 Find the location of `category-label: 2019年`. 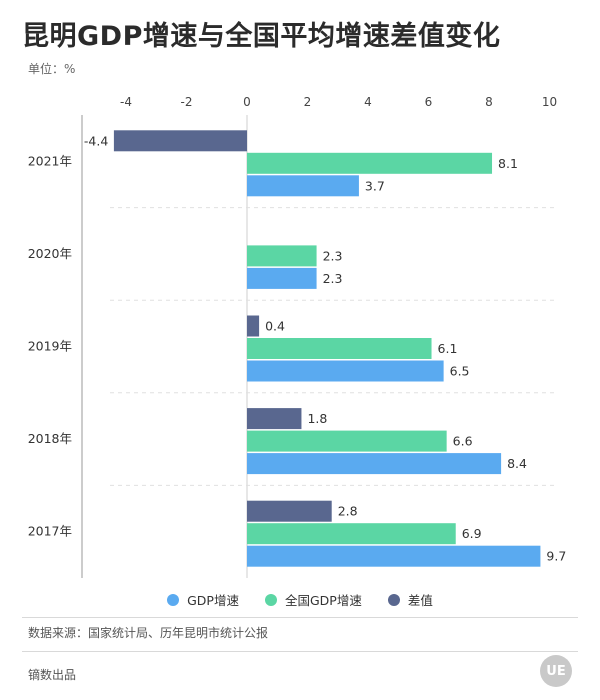

category-label: 2019年 is located at coordinates (50, 346).